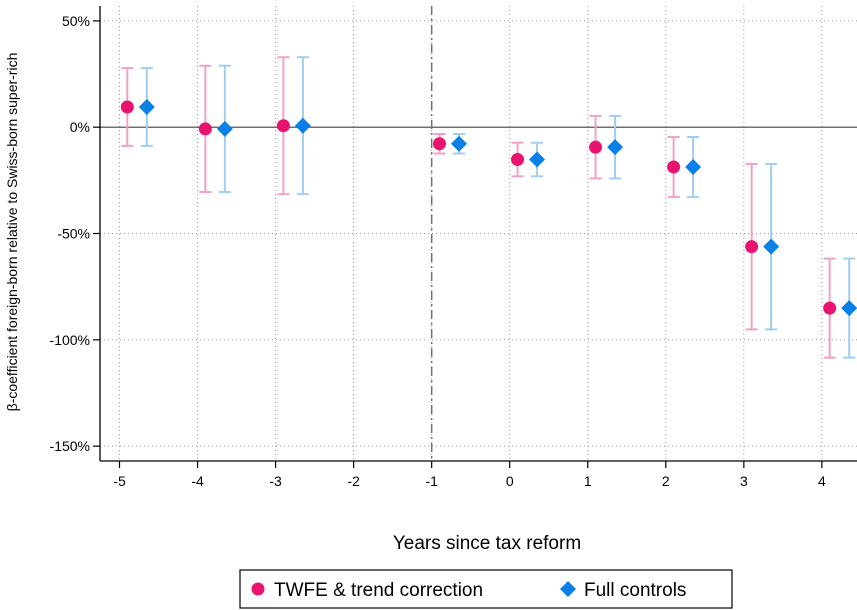 This screenshot has width=857, height=610. I want to click on x-tick-label: -1, so click(431, 481).